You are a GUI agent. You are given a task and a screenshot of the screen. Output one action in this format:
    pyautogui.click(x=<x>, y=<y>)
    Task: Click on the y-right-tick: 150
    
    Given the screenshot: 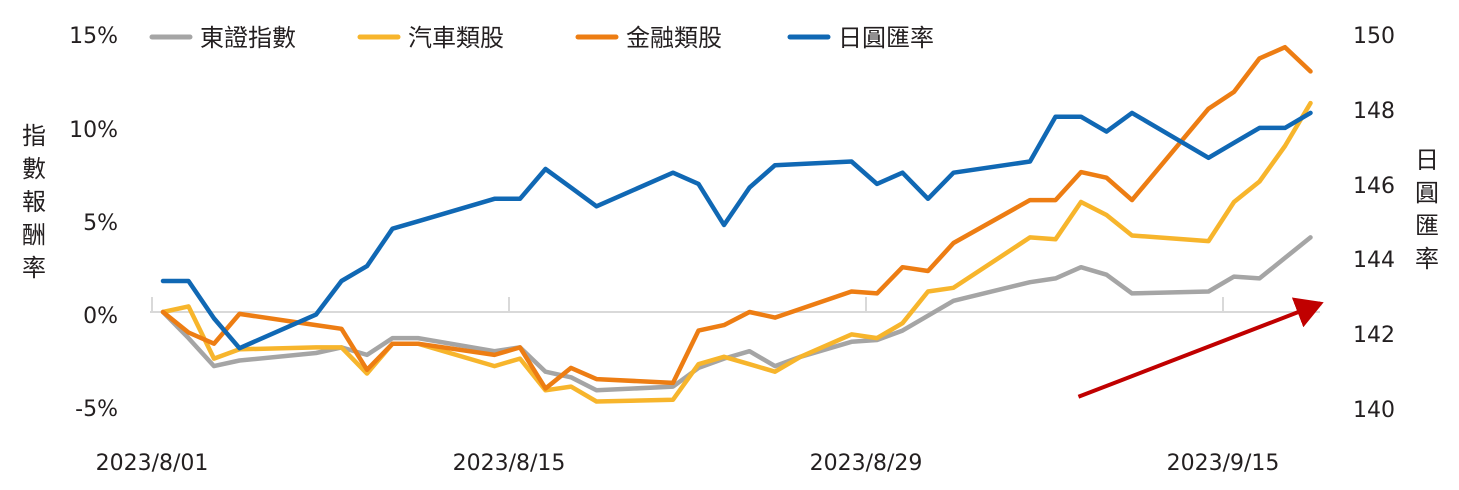 What is the action you would take?
    pyautogui.click(x=1374, y=36)
    